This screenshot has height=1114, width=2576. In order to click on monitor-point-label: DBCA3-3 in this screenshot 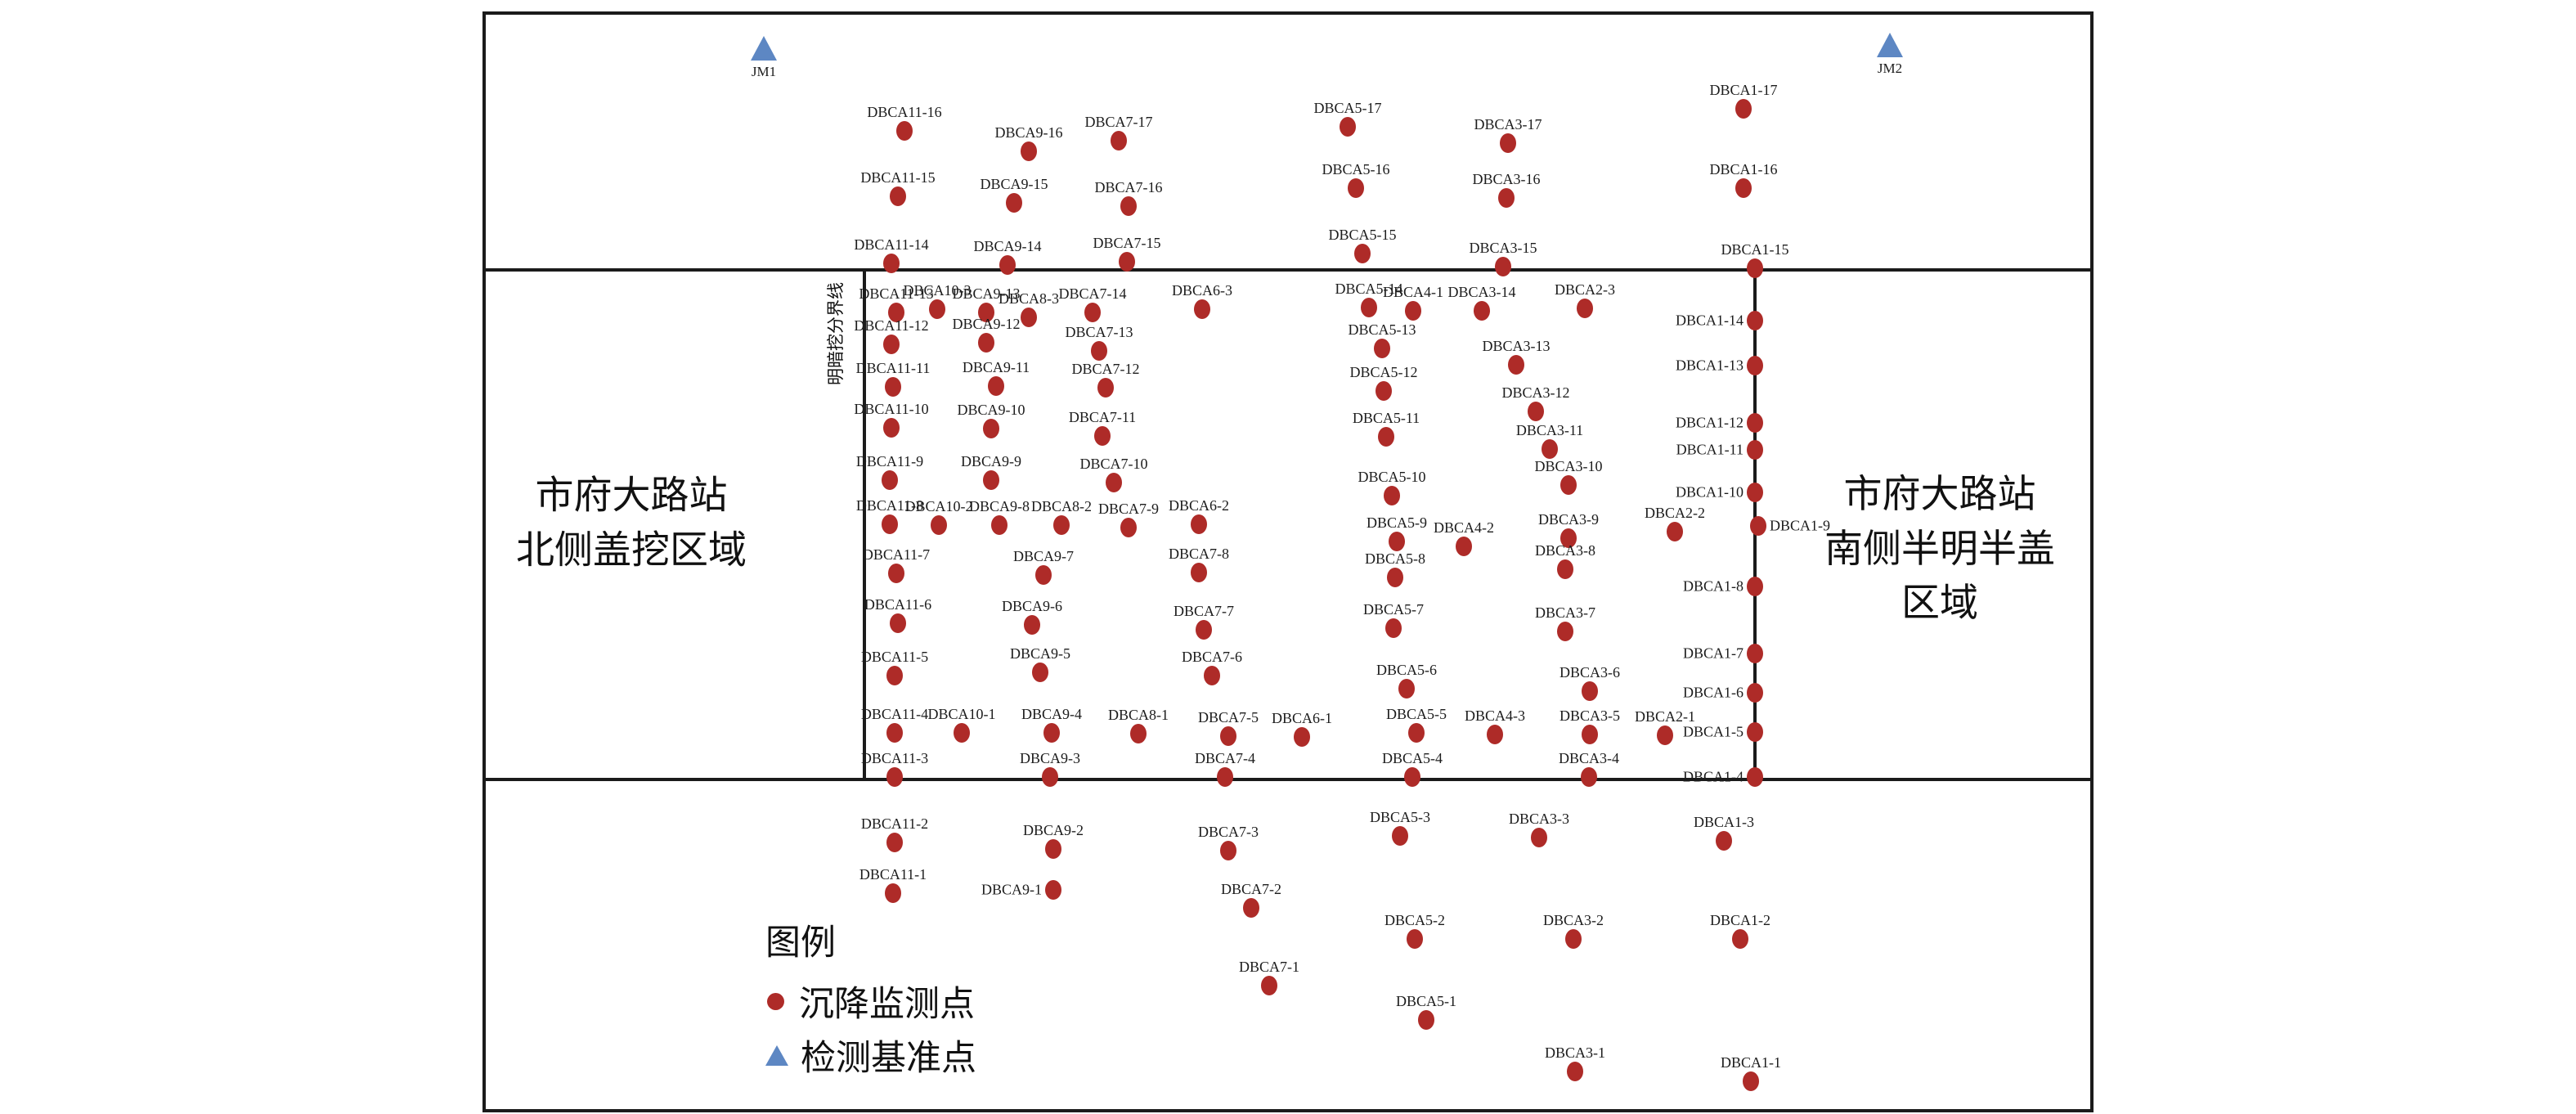, I will do `click(1539, 819)`.